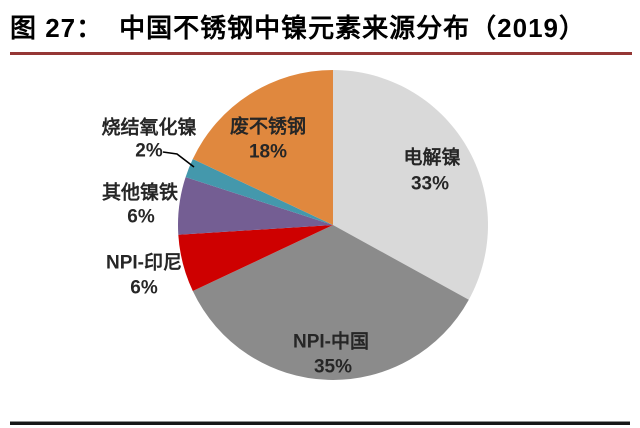 The height and width of the screenshot is (428, 640). Describe the element at coordinates (430, 184) in the screenshot. I see `slice-percent-电解镍: 33%` at that location.